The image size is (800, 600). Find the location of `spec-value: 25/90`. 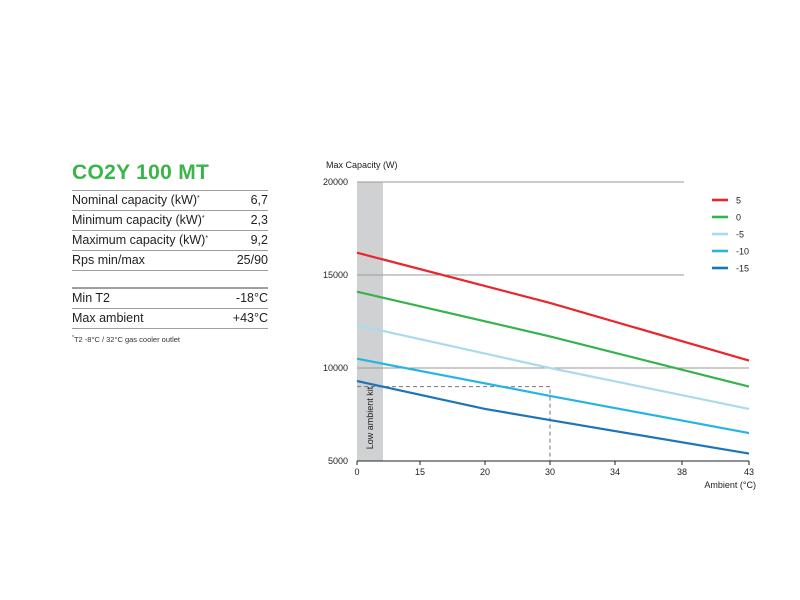

spec-value: 25/90 is located at coordinates (252, 260).